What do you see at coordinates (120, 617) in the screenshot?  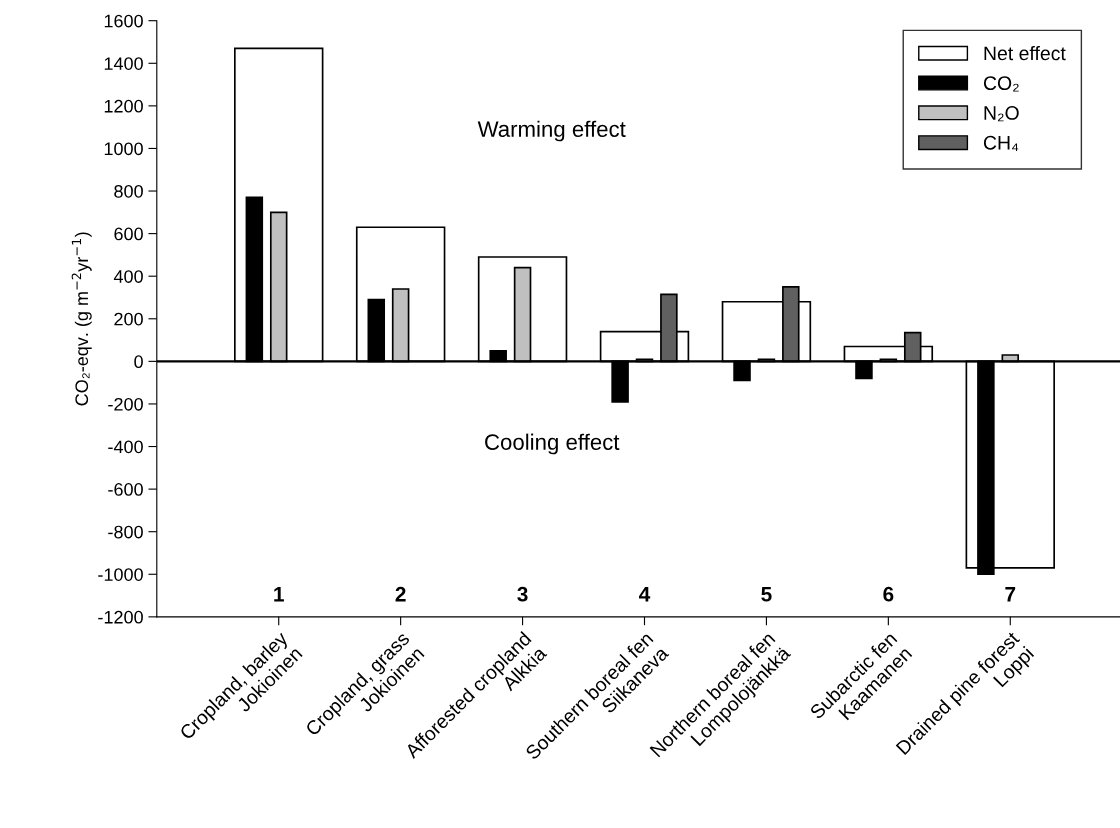 I see `y-tick-label: -1200` at bounding box center [120, 617].